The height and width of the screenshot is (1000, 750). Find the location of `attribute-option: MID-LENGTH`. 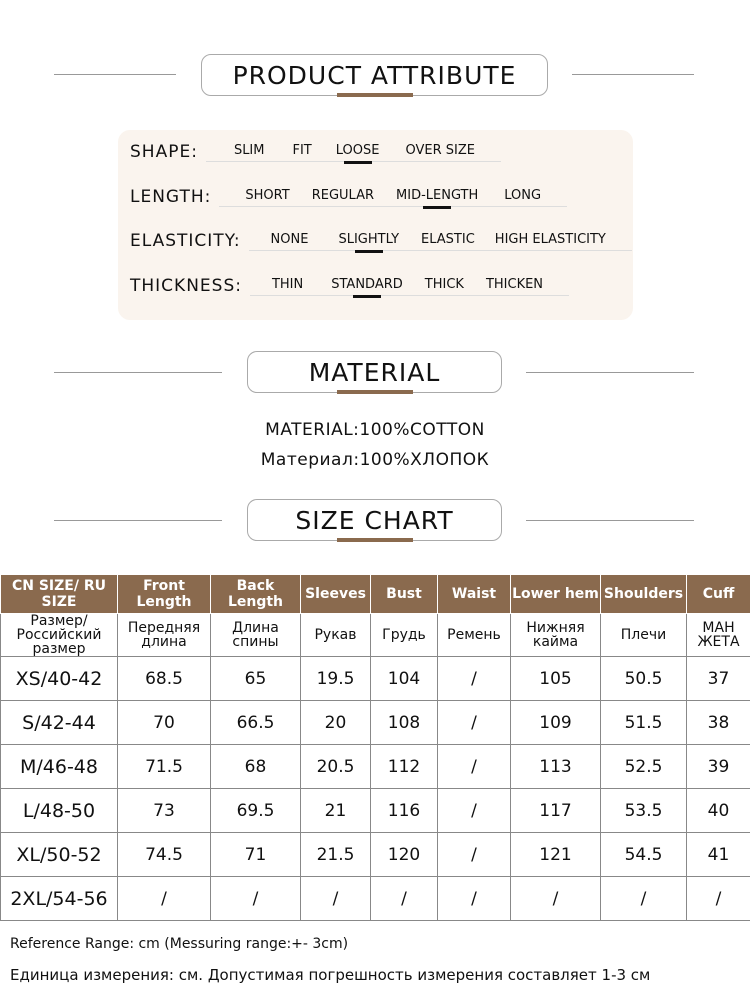

attribute-option: MID-LENGTH is located at coordinates (437, 195).